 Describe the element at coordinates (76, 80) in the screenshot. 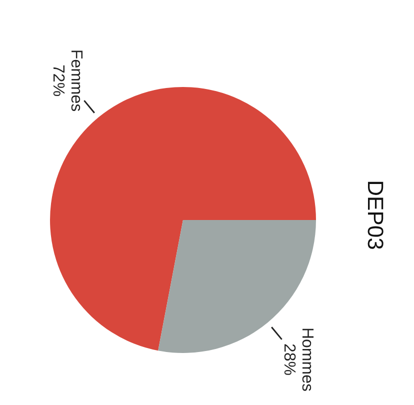

I see `slice-label: Femmes` at that location.